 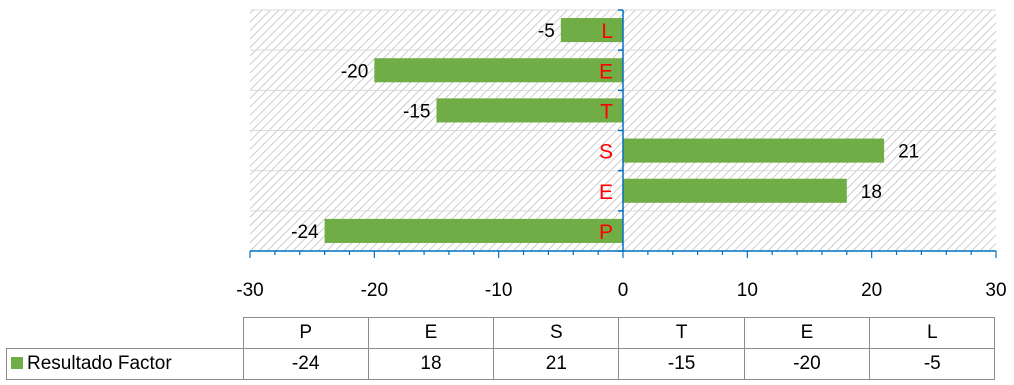 What do you see at coordinates (354, 71) in the screenshot?
I see `data-label: -20` at bounding box center [354, 71].